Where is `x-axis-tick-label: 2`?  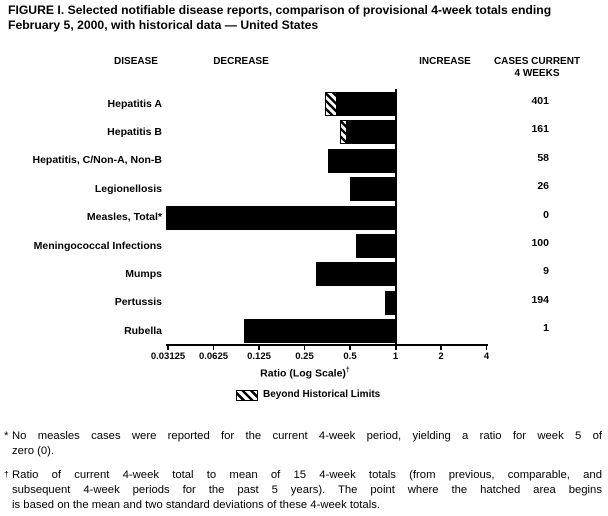
x-axis-tick-label: 2 is located at coordinates (441, 356).